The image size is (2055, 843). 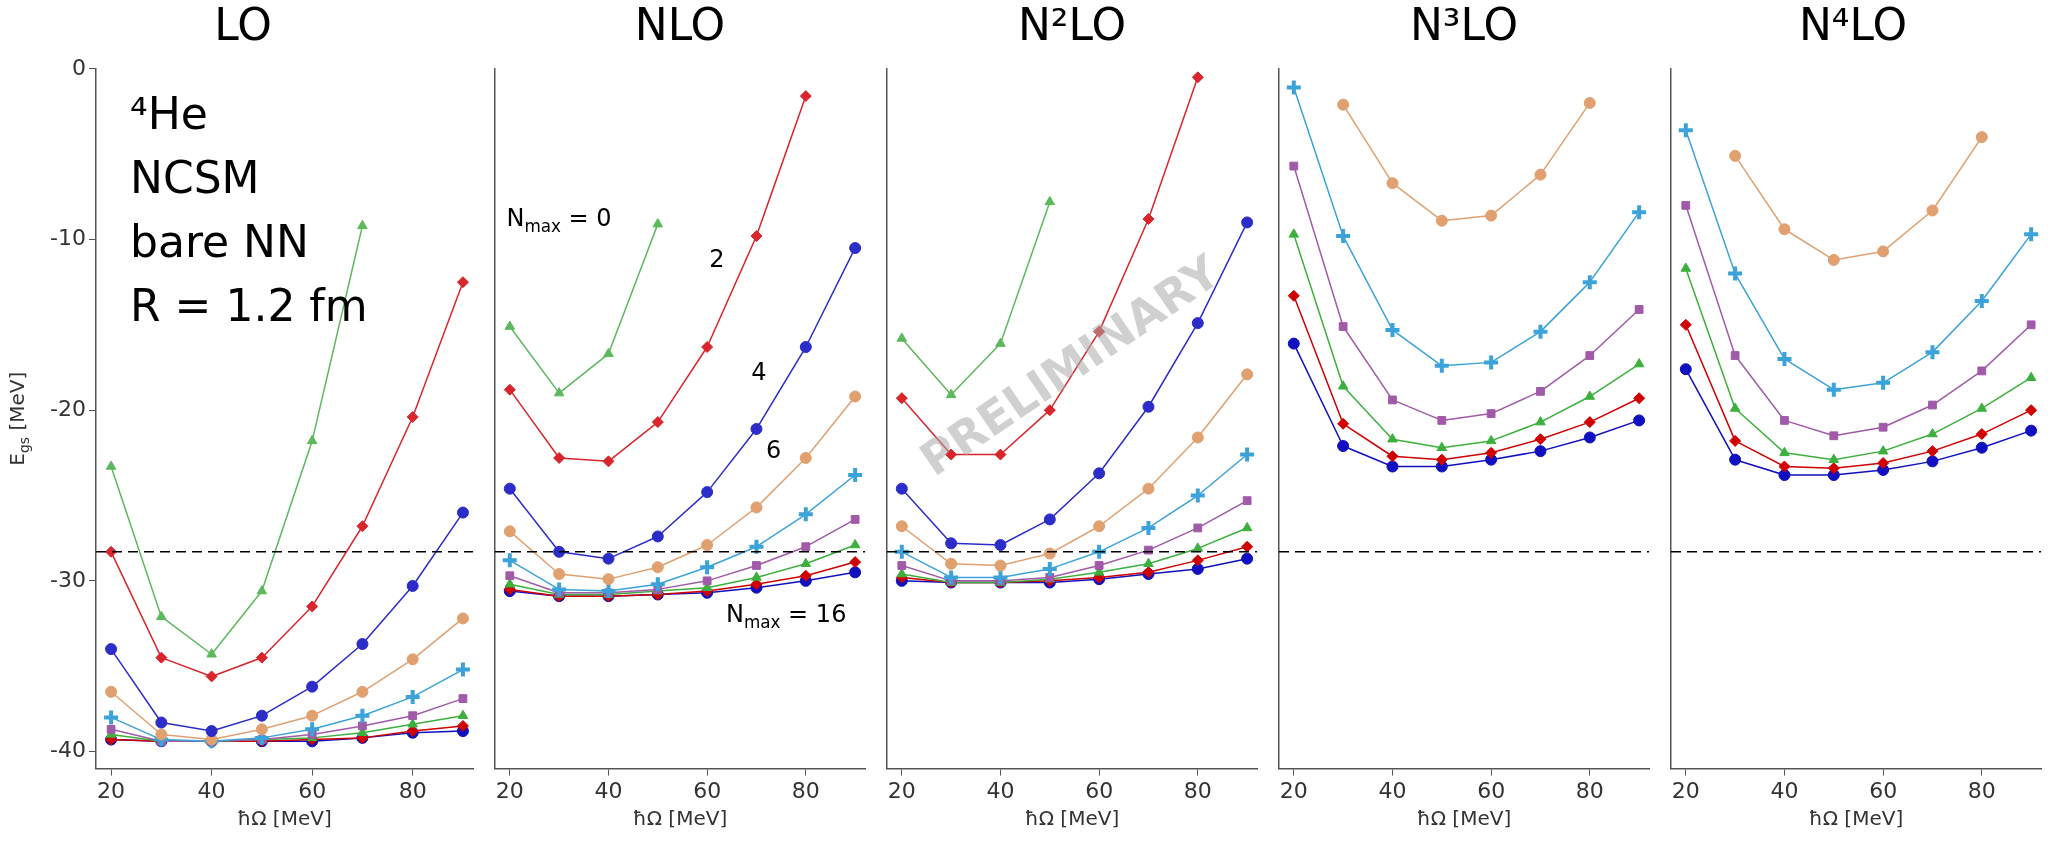 I want to click on chart-title: NLO, so click(x=680, y=25).